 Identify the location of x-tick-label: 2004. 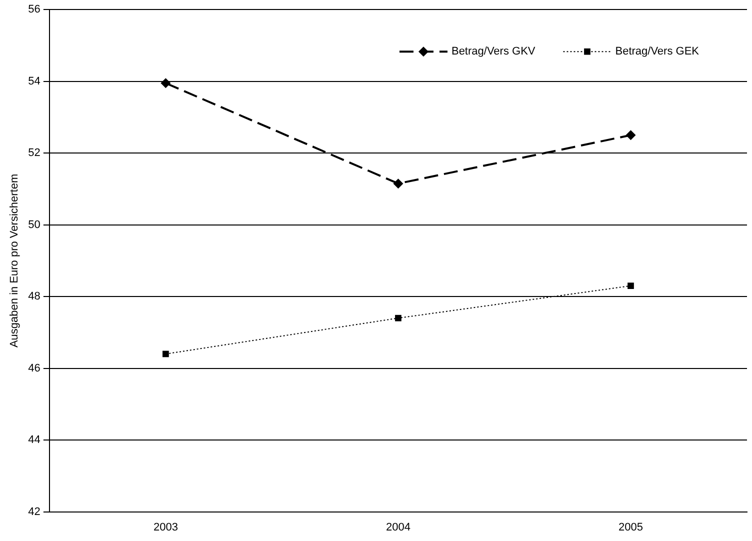
(398, 527).